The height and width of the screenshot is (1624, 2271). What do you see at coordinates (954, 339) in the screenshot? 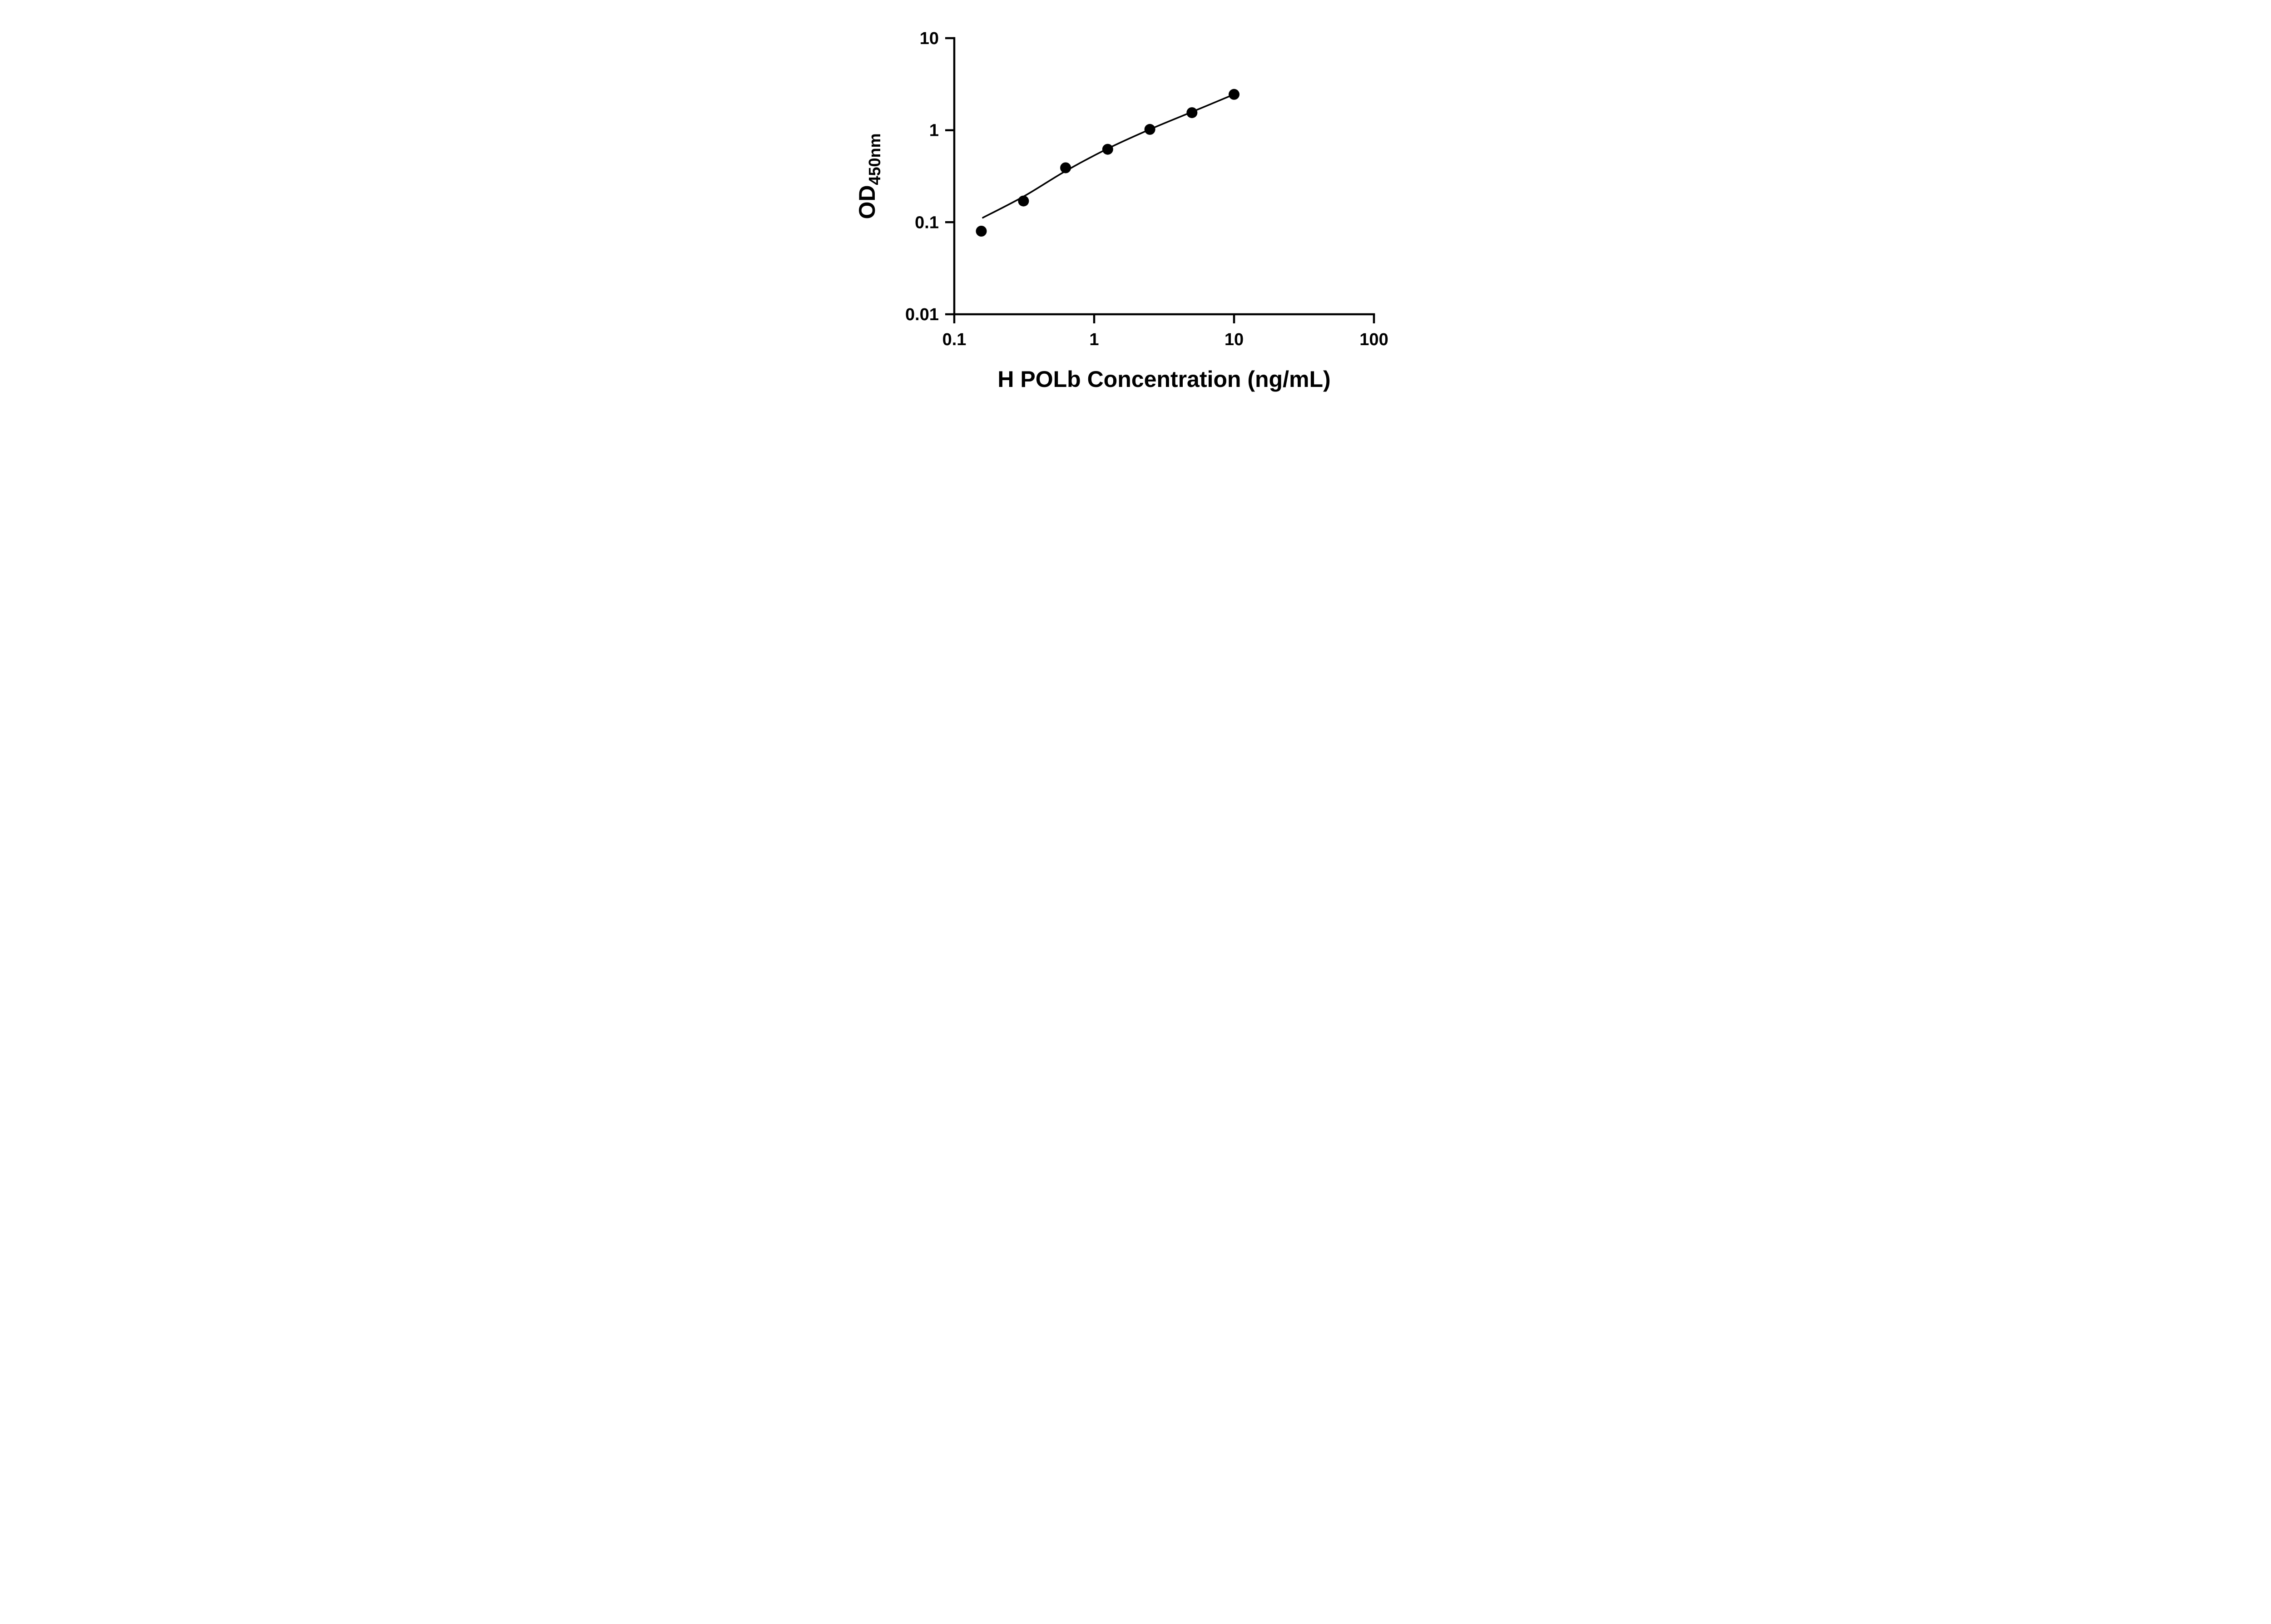
I see `x-tick-label-0.1: 0.1` at bounding box center [954, 339].